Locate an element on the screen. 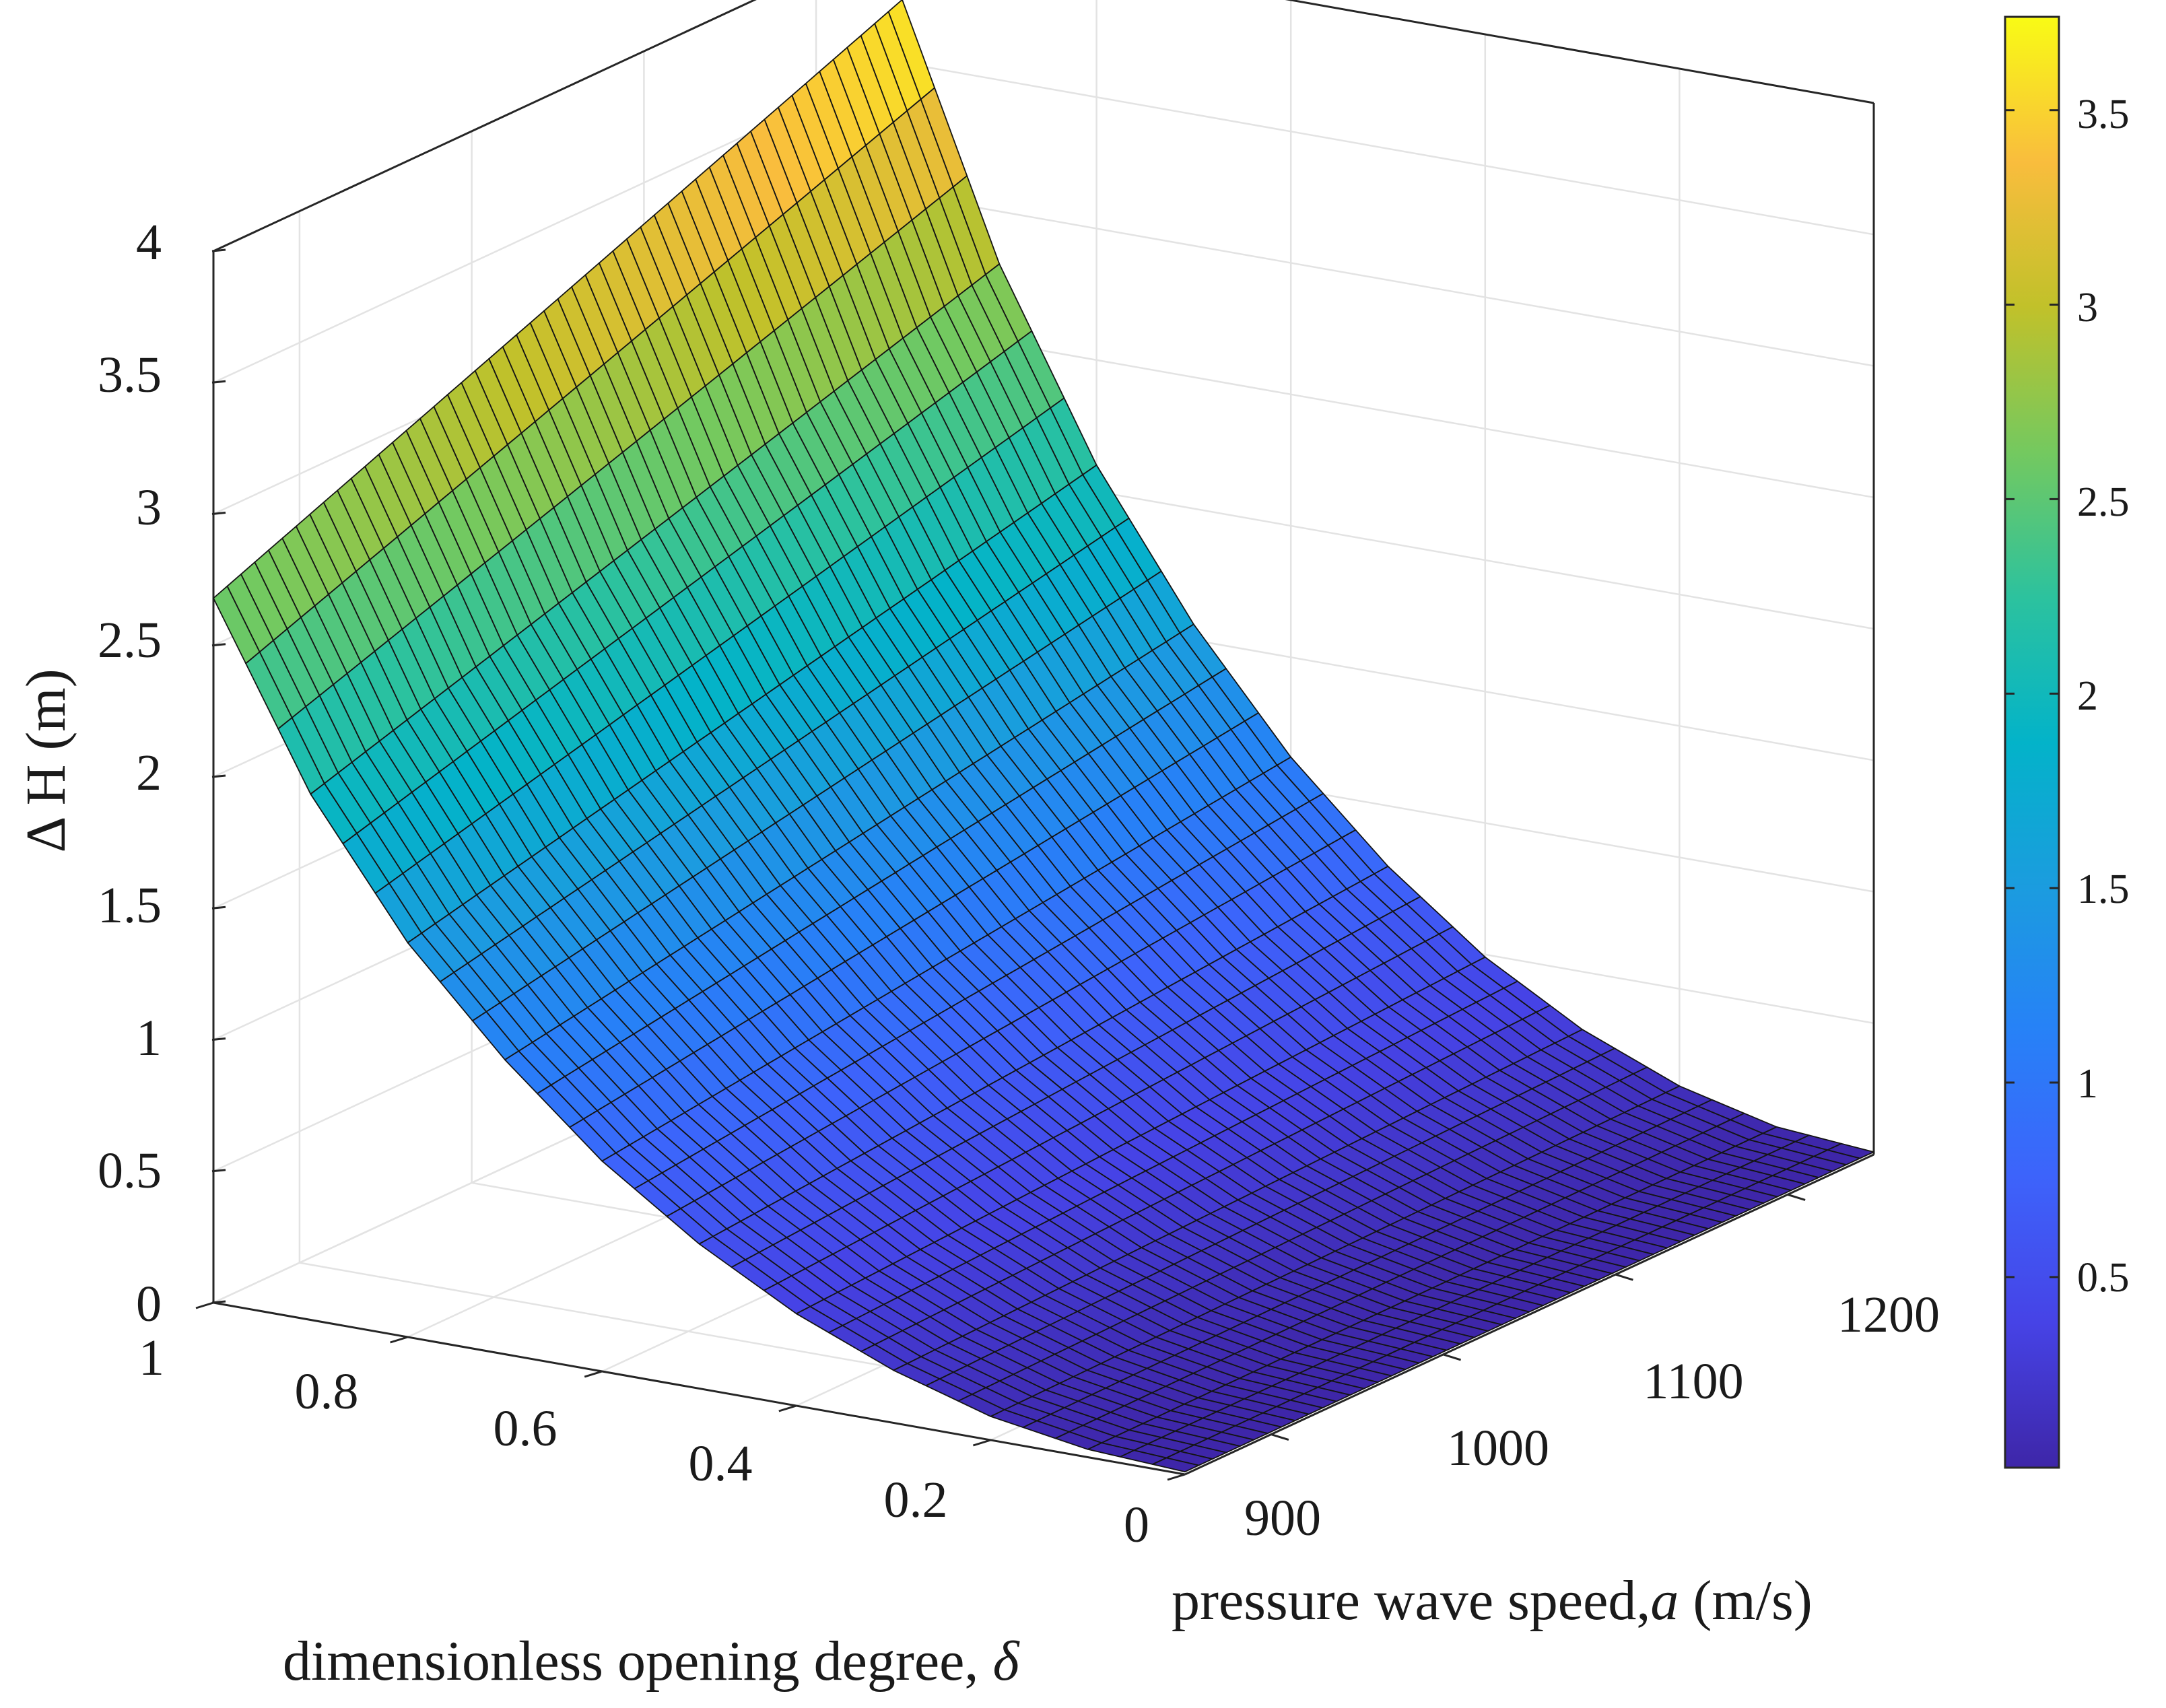 This screenshot has height=1708, width=2166. z-tick-label: 2 is located at coordinates (149, 773).